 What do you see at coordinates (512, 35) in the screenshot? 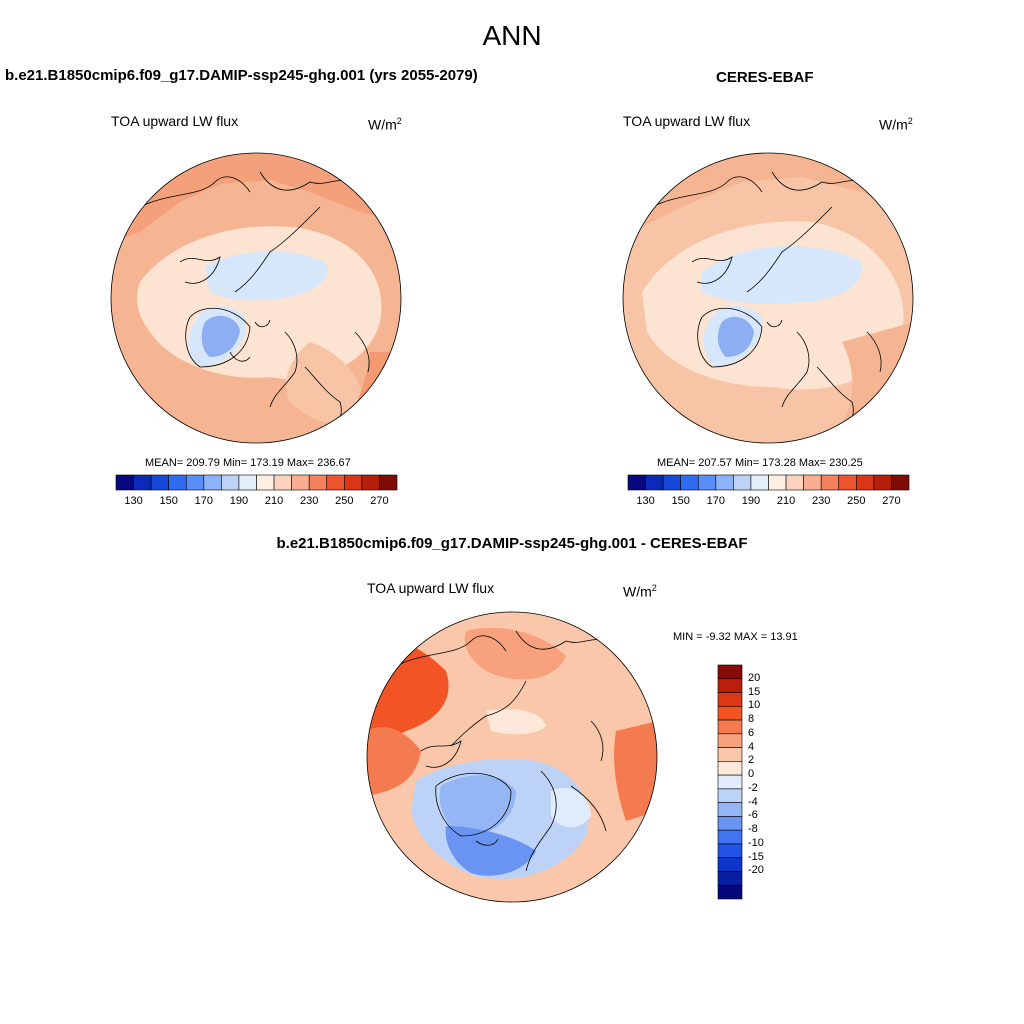
I see `figure-title: ANN` at bounding box center [512, 35].